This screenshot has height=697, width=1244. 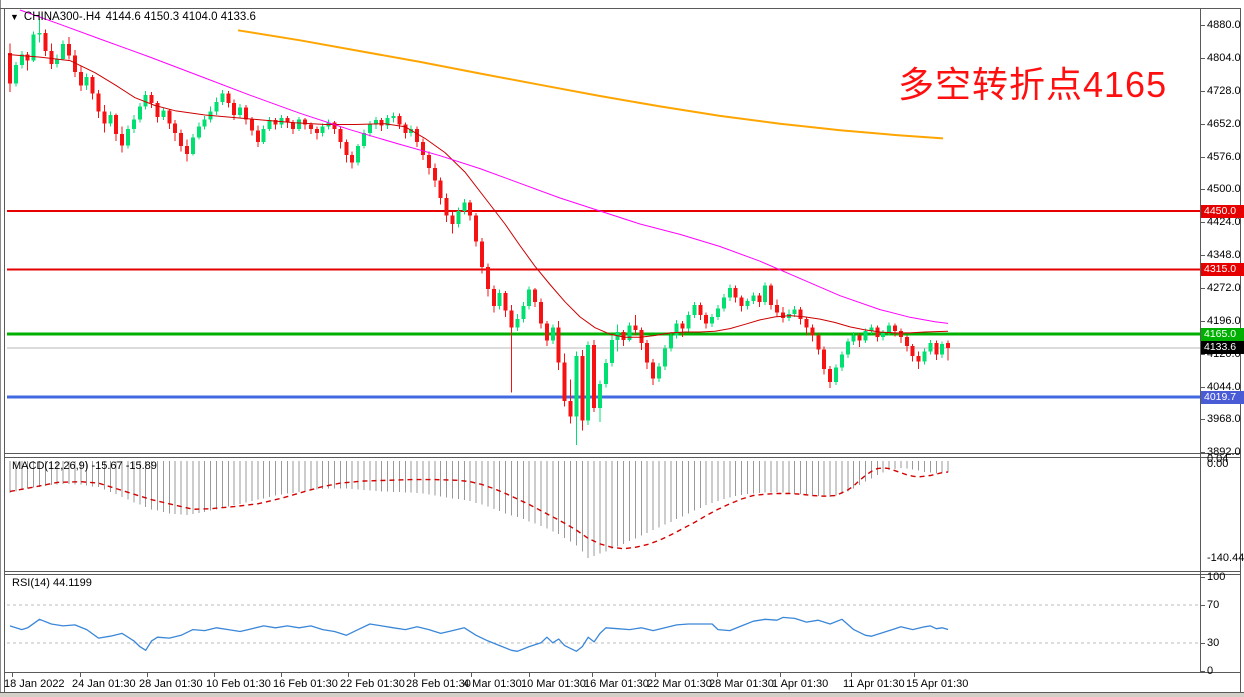 I want to click on time-tick-label: 16 Mar 01:30, so click(x=616, y=684).